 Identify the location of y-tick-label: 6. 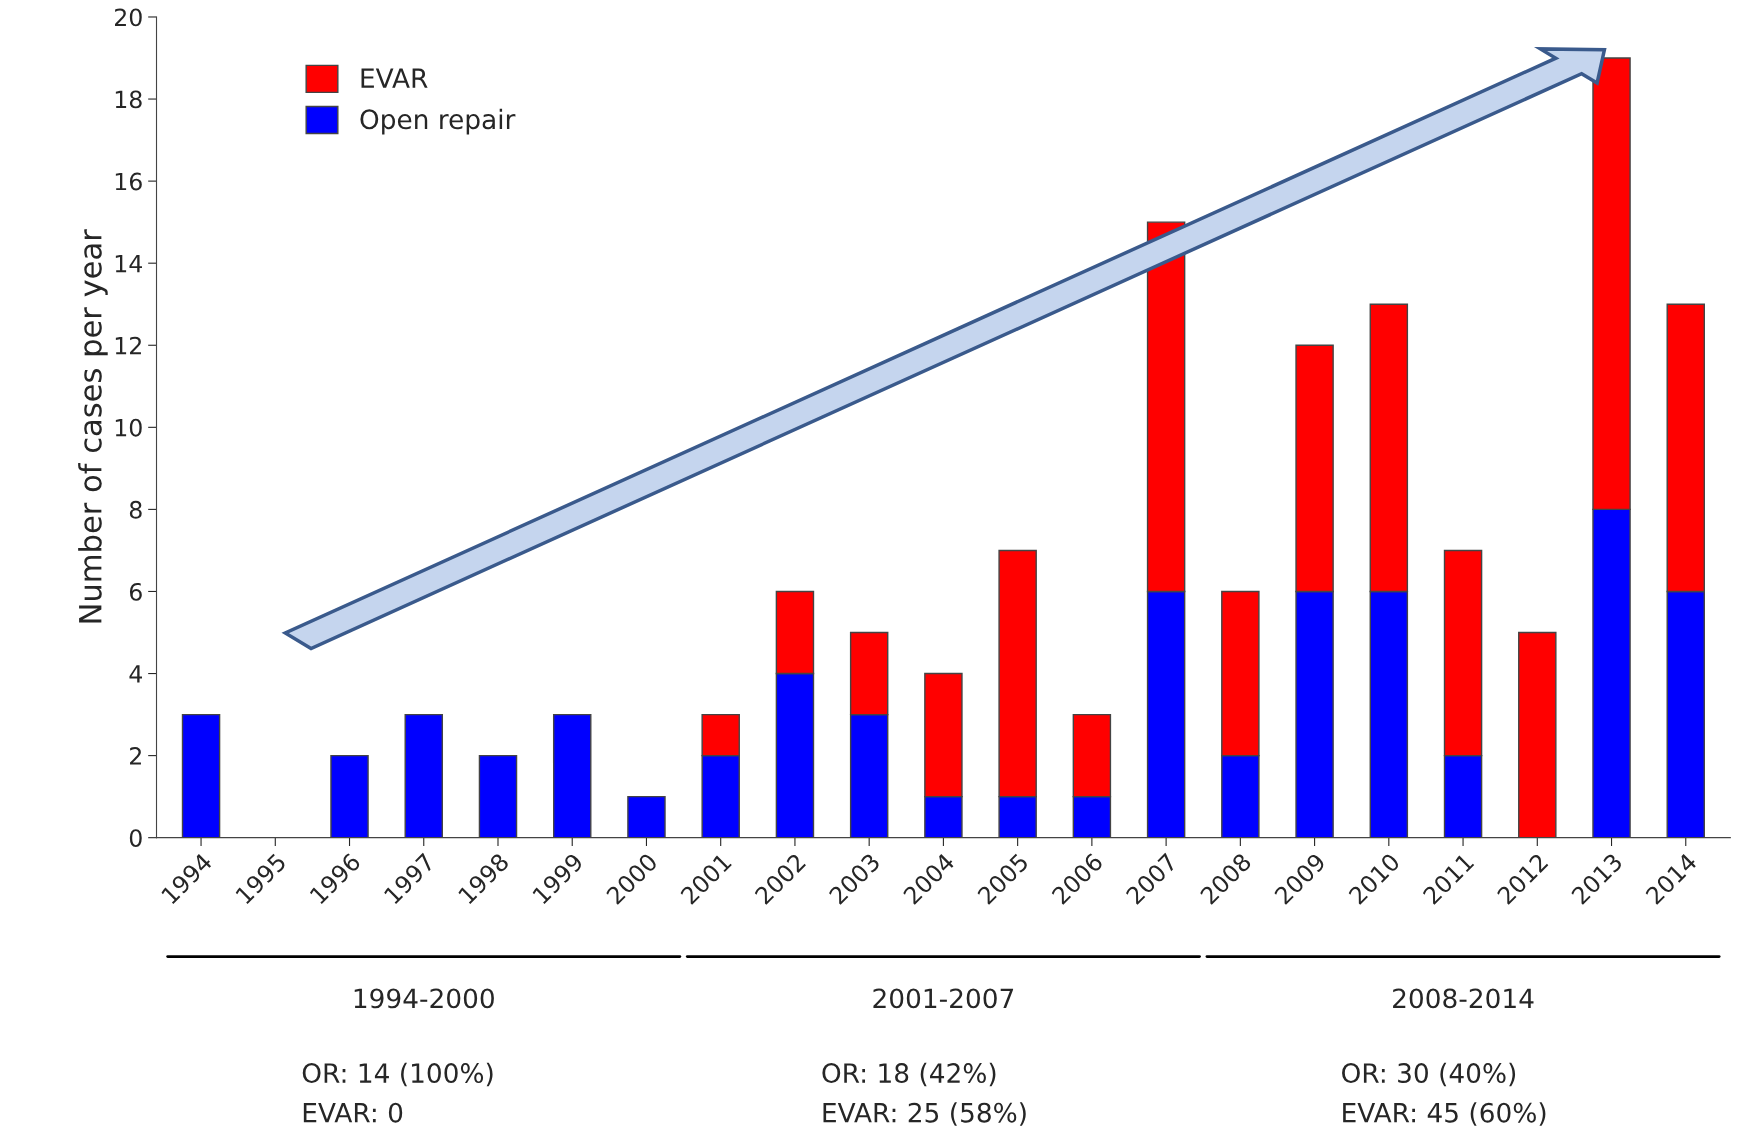
(135, 591).